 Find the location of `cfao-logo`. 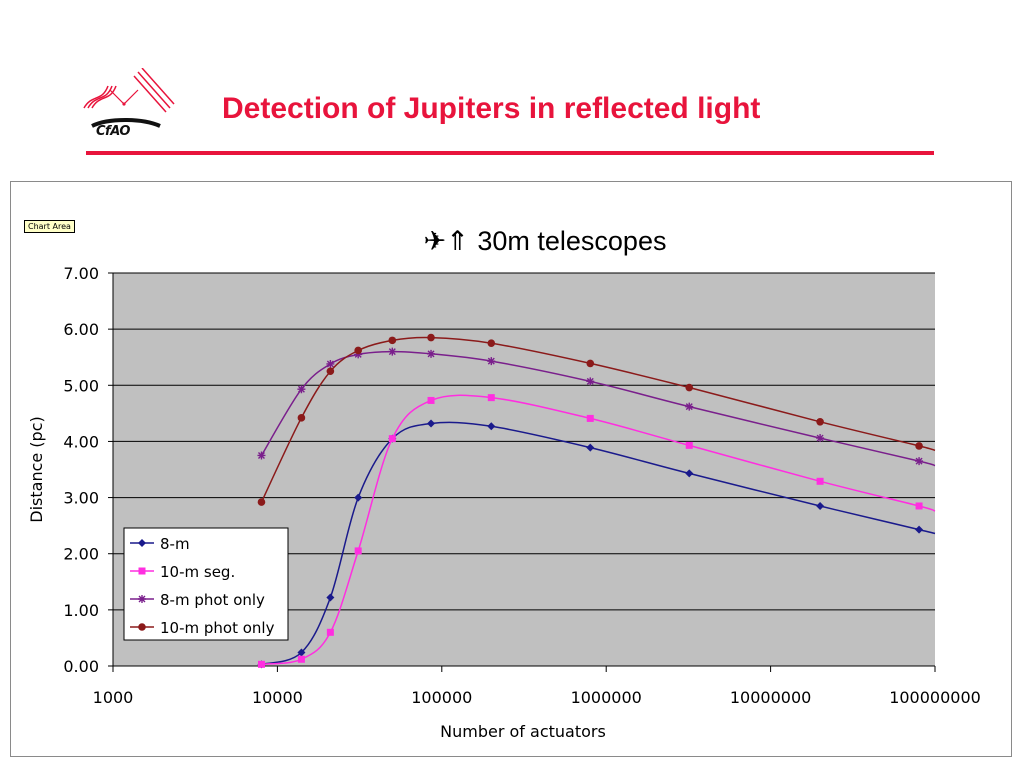

cfao-logo is located at coordinates (128, 107).